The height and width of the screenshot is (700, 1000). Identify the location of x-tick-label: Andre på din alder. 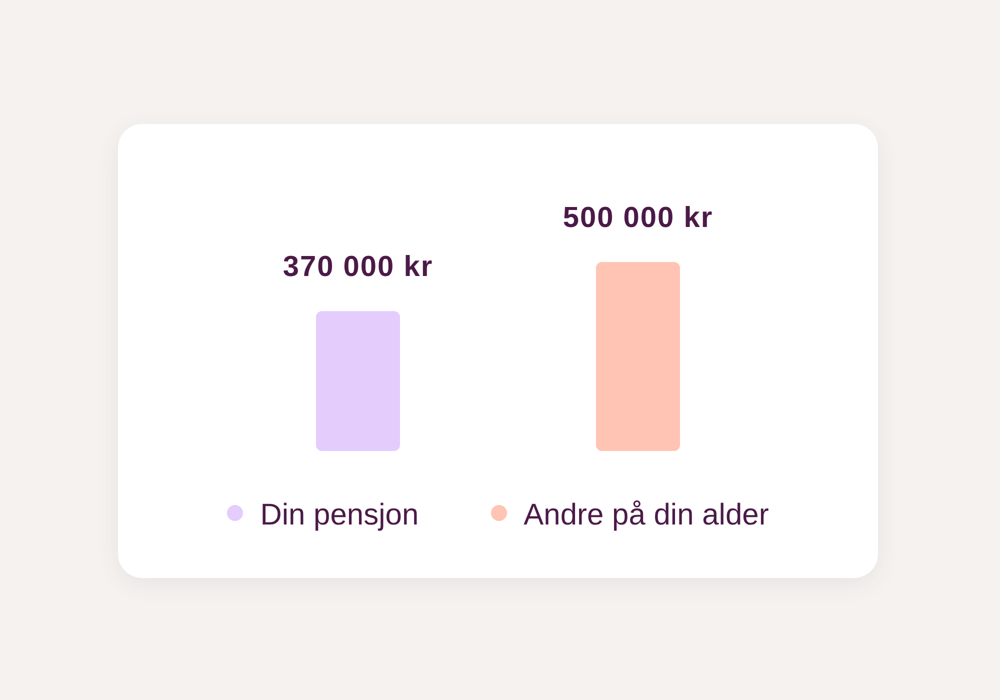
(646, 515).